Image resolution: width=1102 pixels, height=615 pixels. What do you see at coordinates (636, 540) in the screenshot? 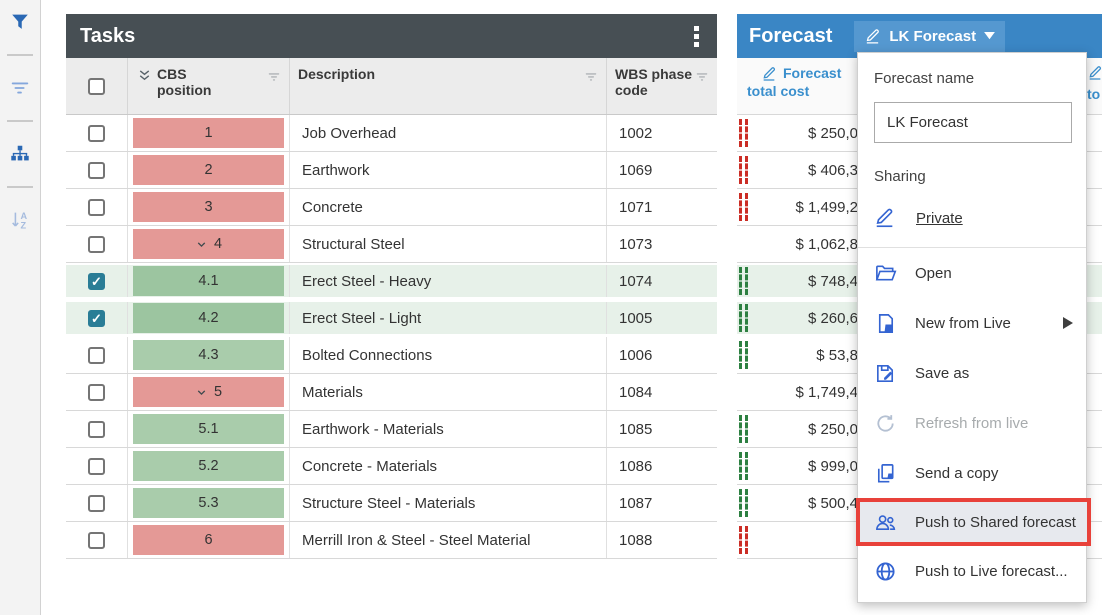
I see `wbs-phase-code: 1088` at bounding box center [636, 540].